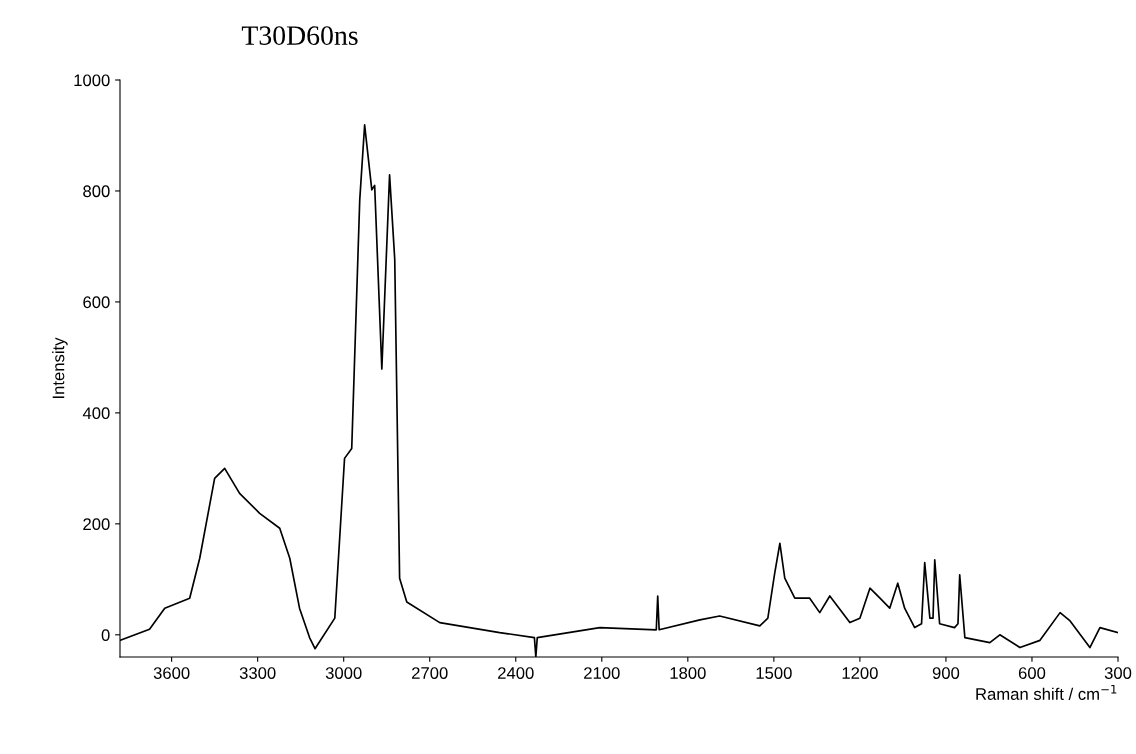  I want to click on x-tick-label: 2400, so click(516, 673).